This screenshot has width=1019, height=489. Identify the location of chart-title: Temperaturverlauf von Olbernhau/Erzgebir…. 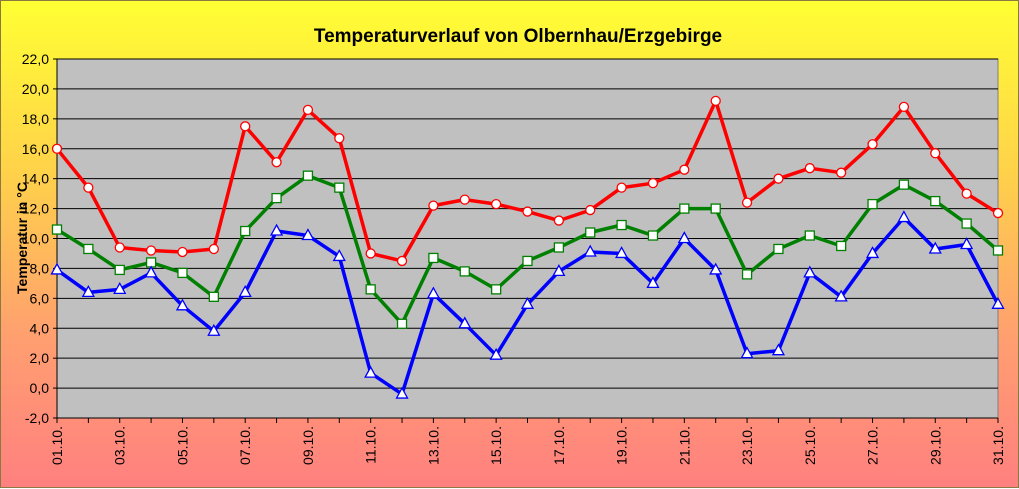
(518, 36).